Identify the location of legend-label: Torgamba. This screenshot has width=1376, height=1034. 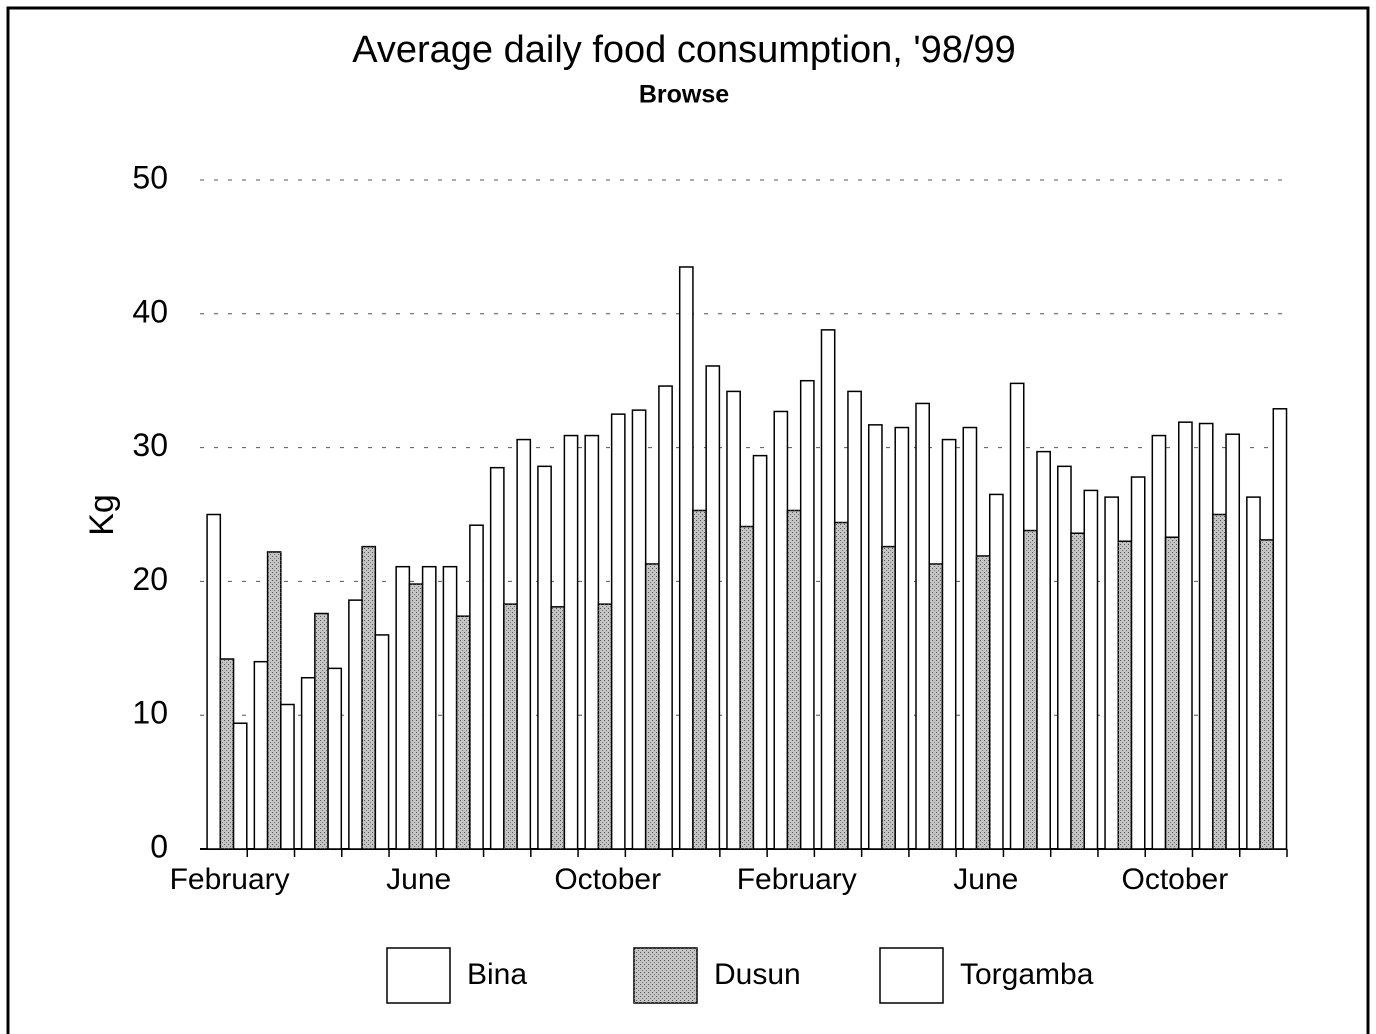
(1027, 974).